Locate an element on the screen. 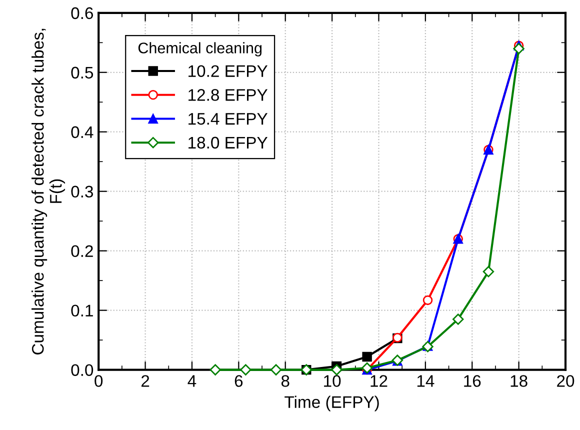 The width and height of the screenshot is (580, 430). y-tick-label: 0.0 is located at coordinates (82, 370).